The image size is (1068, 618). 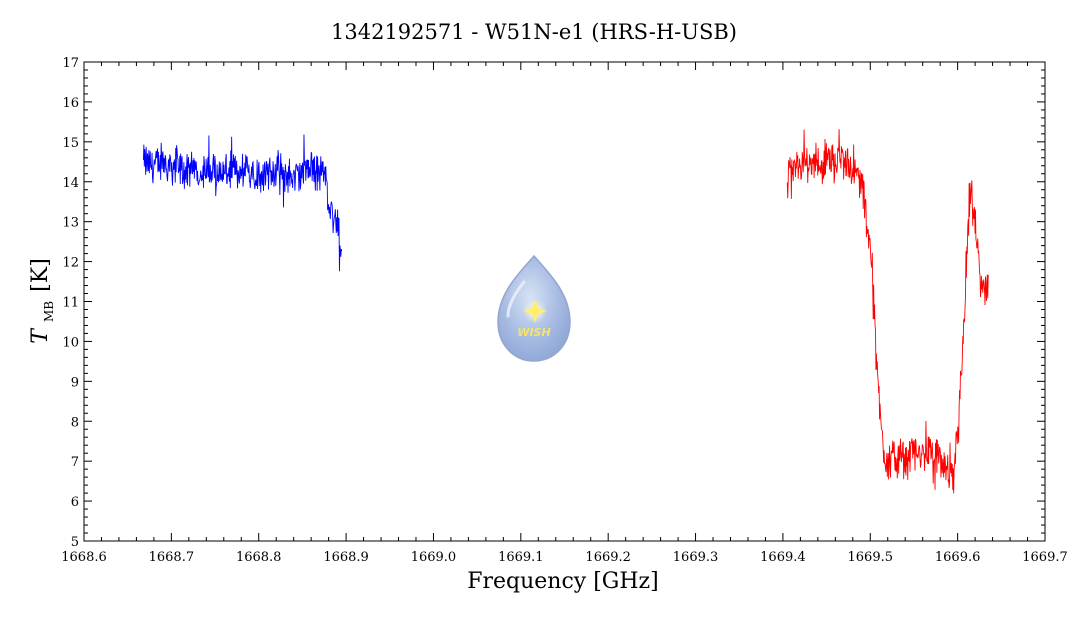 I want to click on x-tick-label: 1669.2, so click(x=608, y=557).